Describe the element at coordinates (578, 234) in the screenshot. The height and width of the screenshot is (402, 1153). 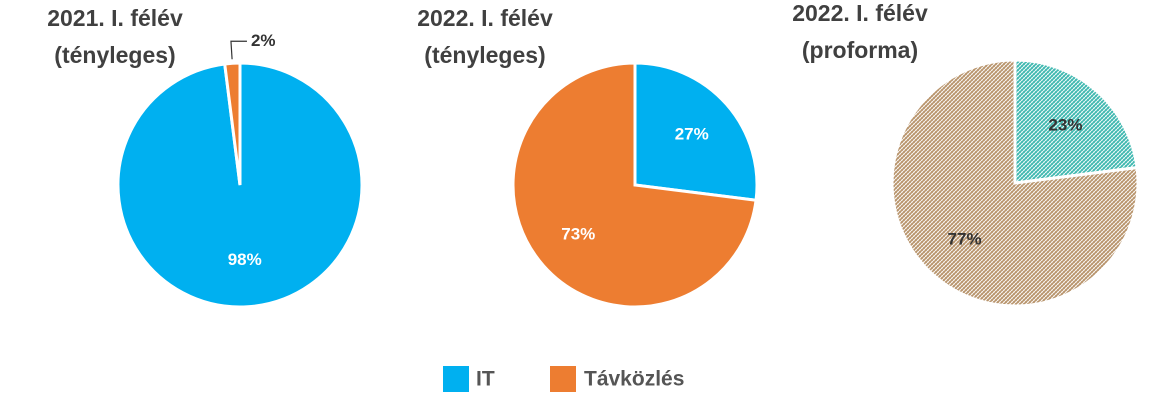
I see `data-label: 73%` at that location.